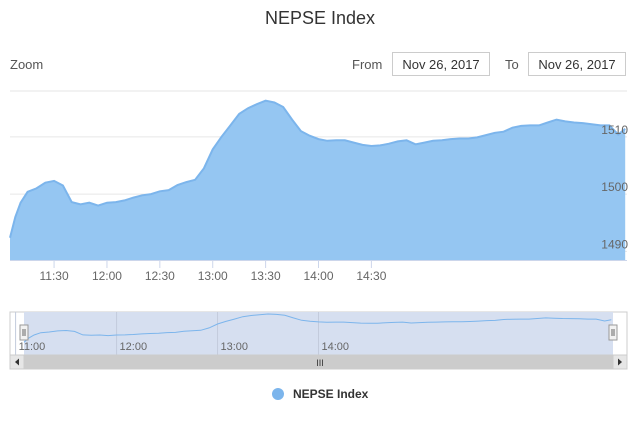  Describe the element at coordinates (235, 347) in the screenshot. I see `navigator-tick-label: 13:00` at that location.